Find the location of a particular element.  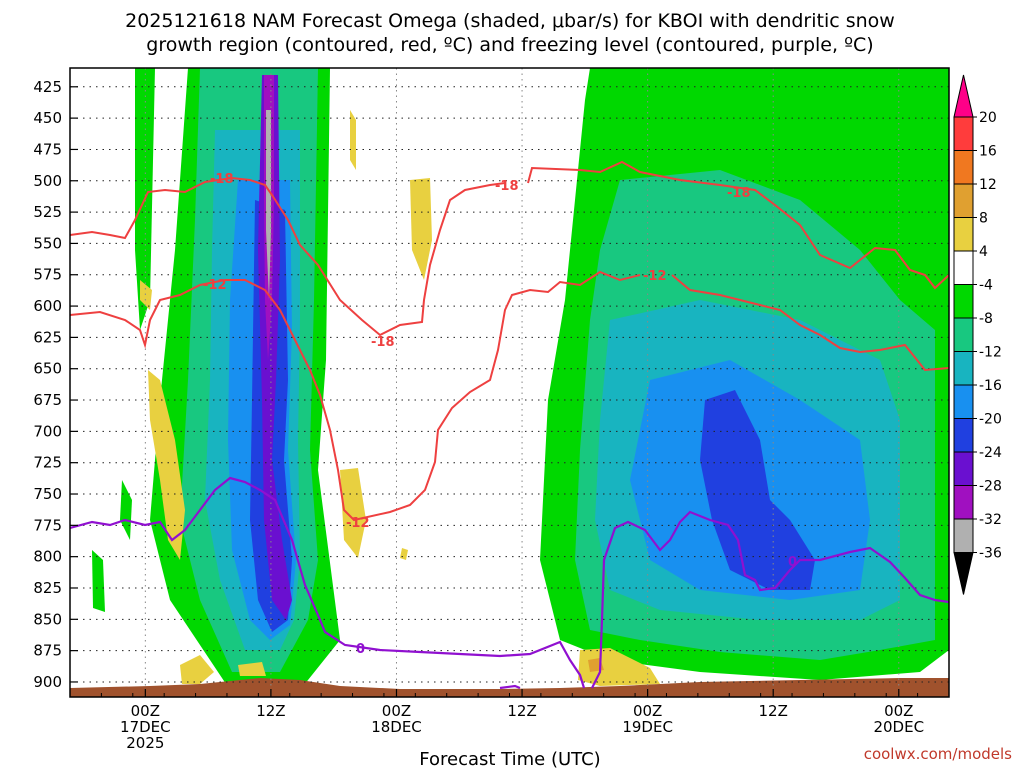

x-tick-label: 19DEC is located at coordinates (647, 727).